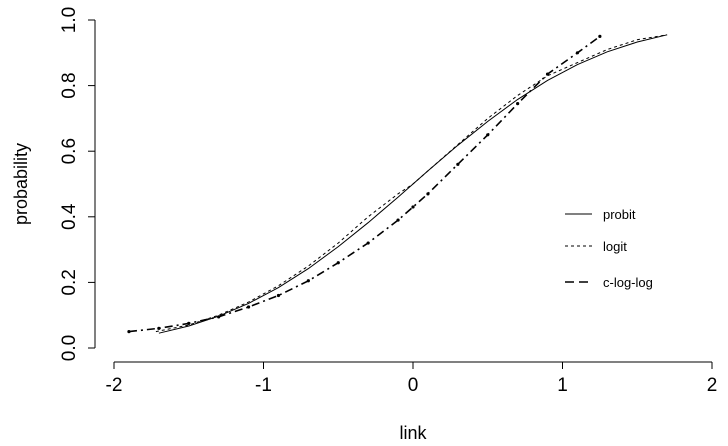  Describe the element at coordinates (69, 85) in the screenshot. I see `y-tick-label: 0.8` at that location.